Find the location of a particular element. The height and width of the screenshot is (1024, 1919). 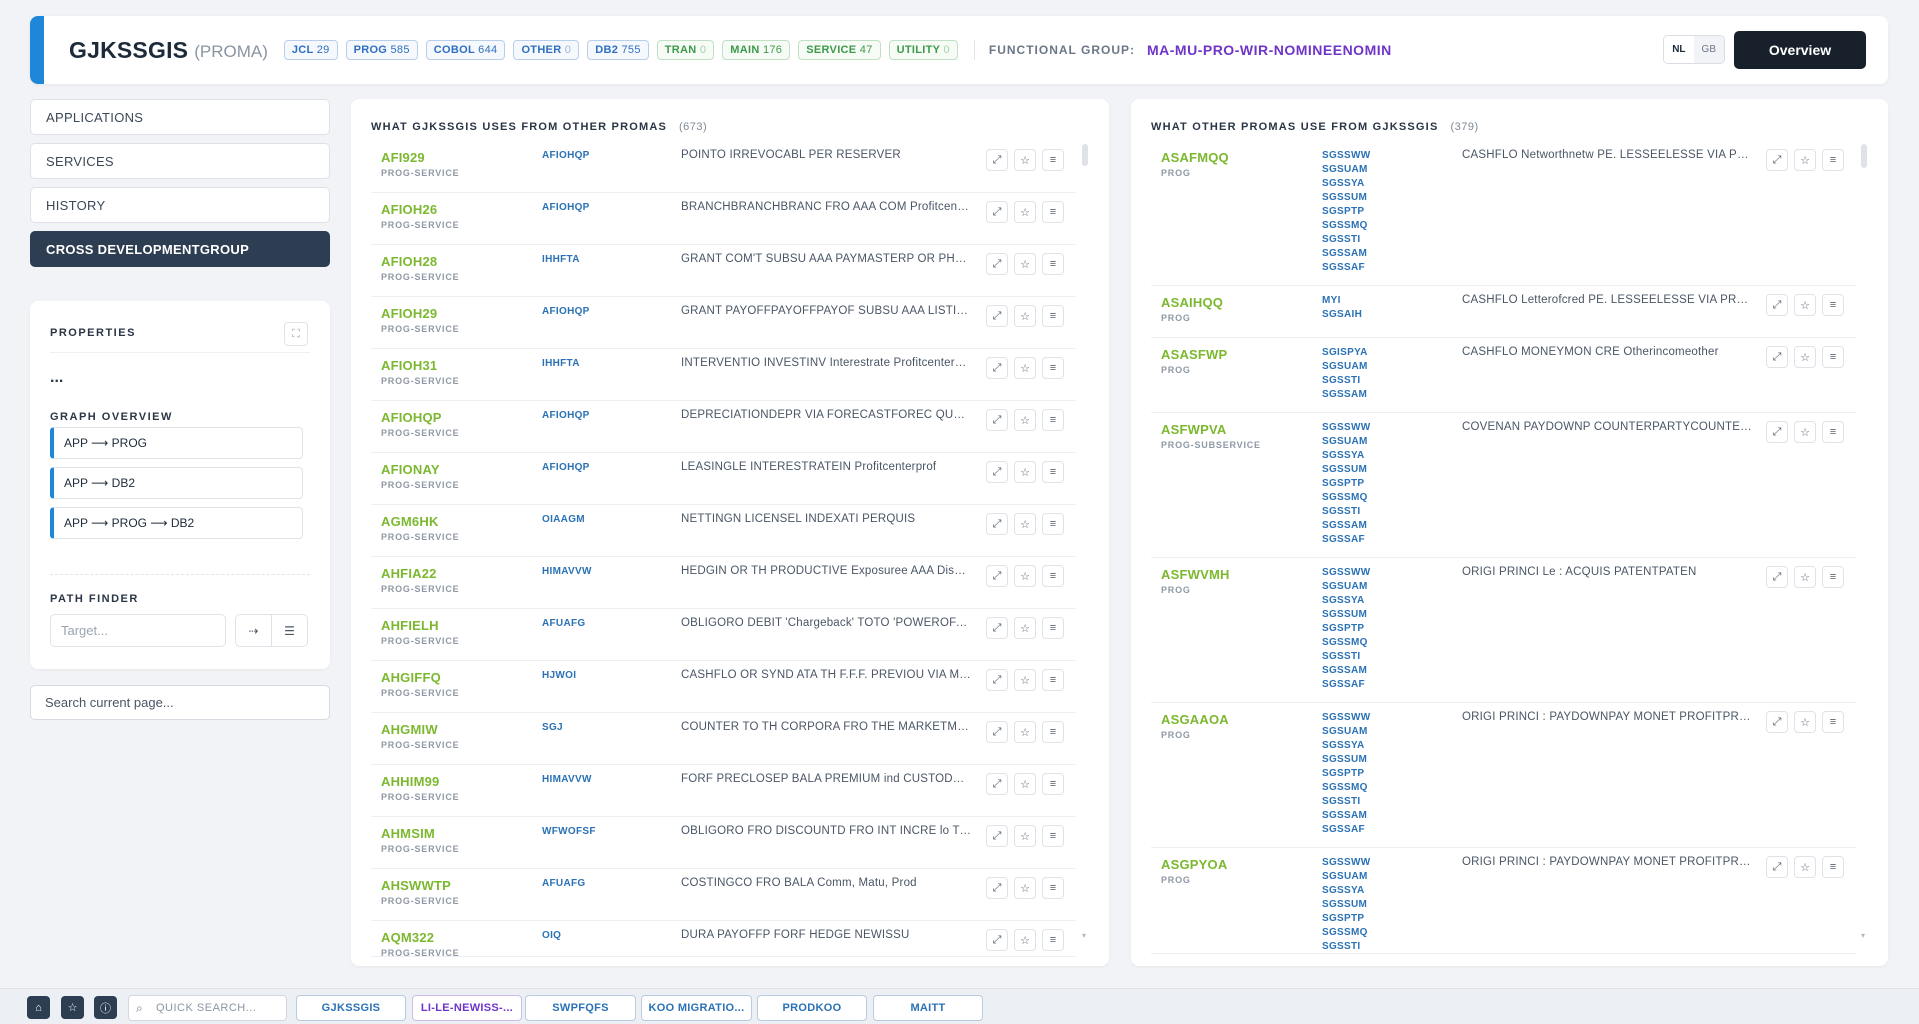

bottom-tab: PRODKOO is located at coordinates (812, 1008).